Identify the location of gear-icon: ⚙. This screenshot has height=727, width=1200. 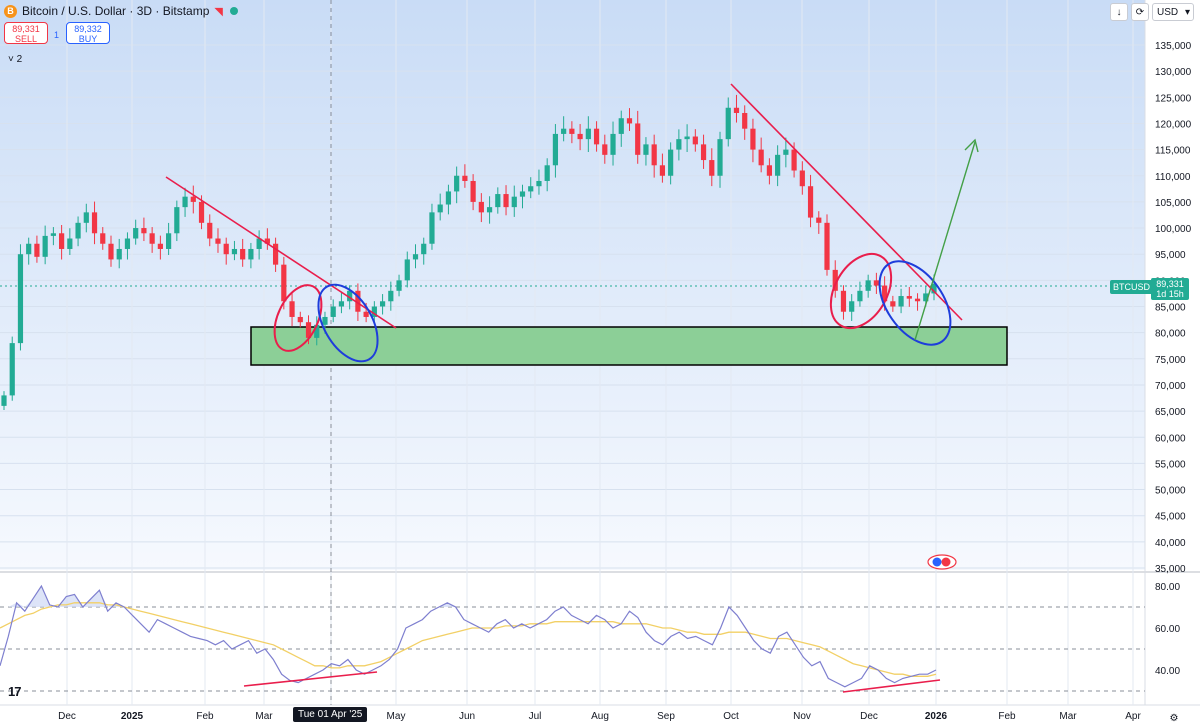
(1174, 718).